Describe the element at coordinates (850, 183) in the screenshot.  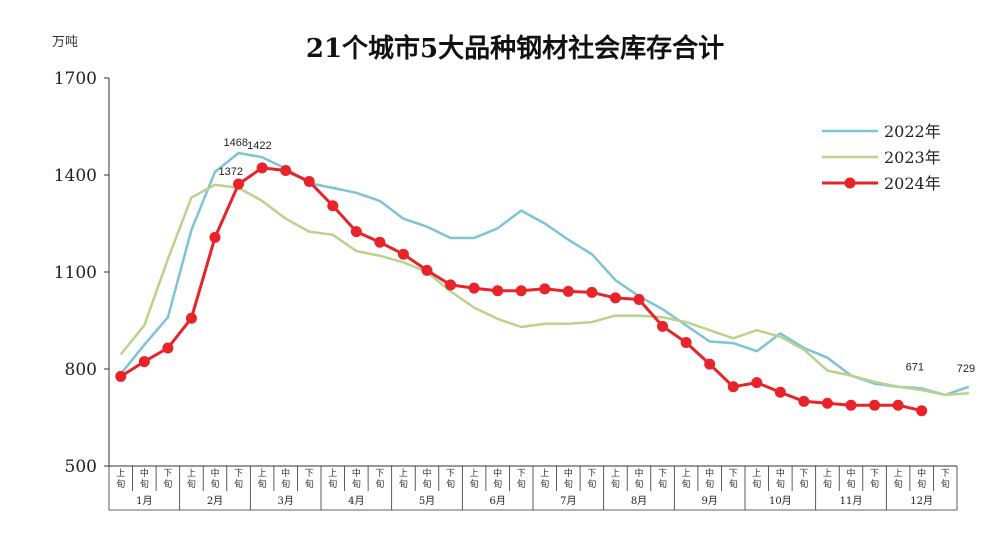
I see `legend-marker` at that location.